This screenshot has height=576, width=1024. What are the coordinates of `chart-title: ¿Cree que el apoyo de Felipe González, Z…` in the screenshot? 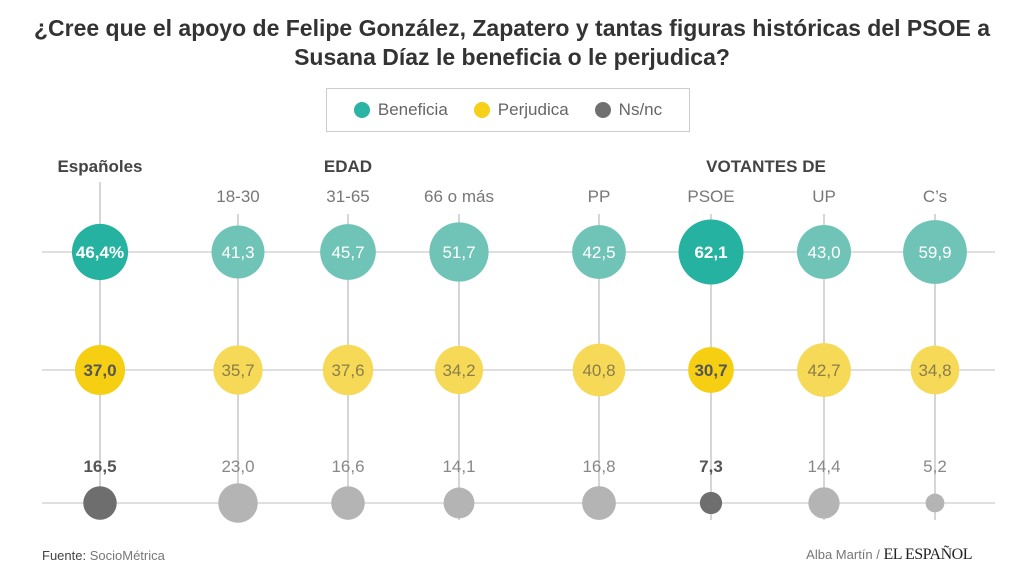 It's located at (512, 42).